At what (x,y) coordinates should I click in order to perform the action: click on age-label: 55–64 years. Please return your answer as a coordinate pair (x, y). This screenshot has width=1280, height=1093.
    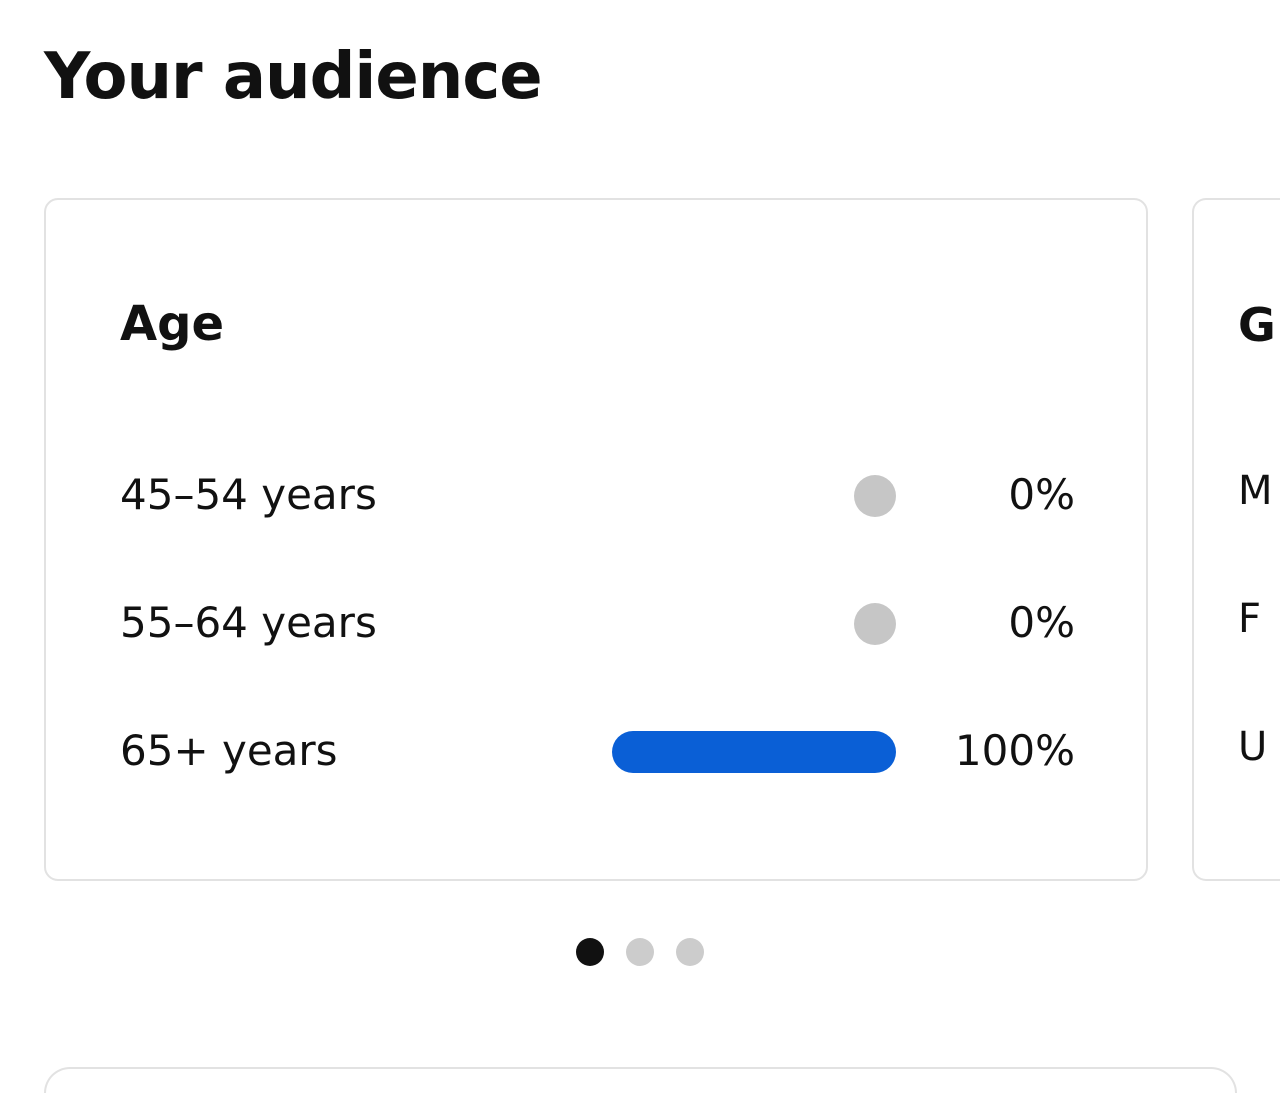
    Looking at the image, I should click on (248, 622).